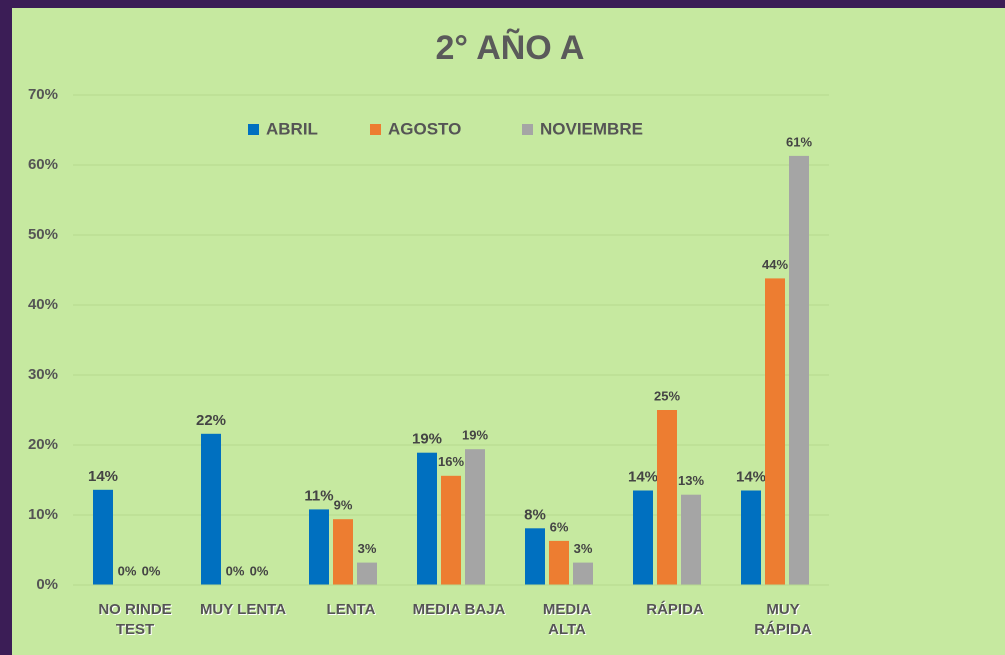 The height and width of the screenshot is (655, 1005). What do you see at coordinates (47, 584) in the screenshot?
I see `y-tick-label: 0%` at bounding box center [47, 584].